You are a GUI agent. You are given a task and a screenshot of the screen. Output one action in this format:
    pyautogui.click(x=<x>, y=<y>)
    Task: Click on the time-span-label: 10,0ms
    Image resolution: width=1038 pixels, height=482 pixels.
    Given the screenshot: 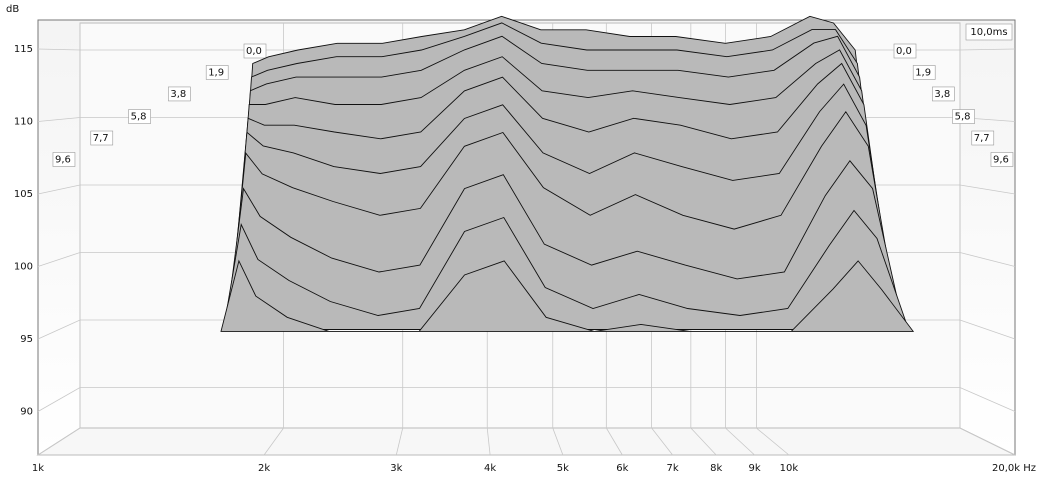 What is the action you would take?
    pyautogui.click(x=988, y=32)
    